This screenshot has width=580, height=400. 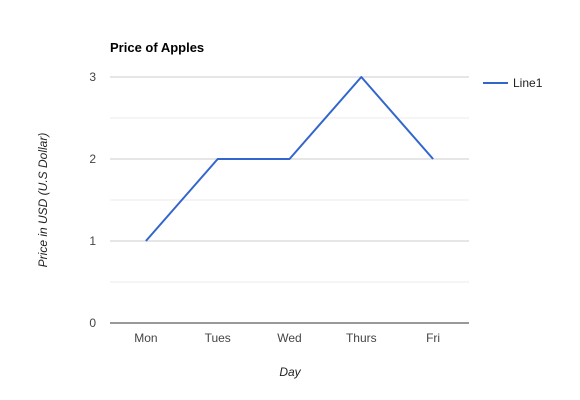 What do you see at coordinates (157, 47) in the screenshot?
I see `chart-title: Price of Apples` at bounding box center [157, 47].